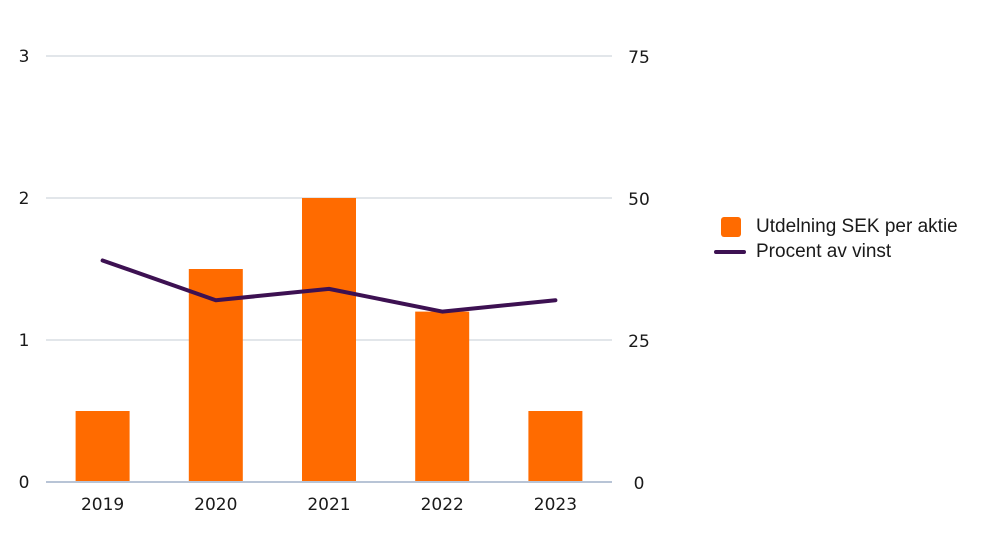  I want to click on x-tick-label: 2019, so click(102, 505).